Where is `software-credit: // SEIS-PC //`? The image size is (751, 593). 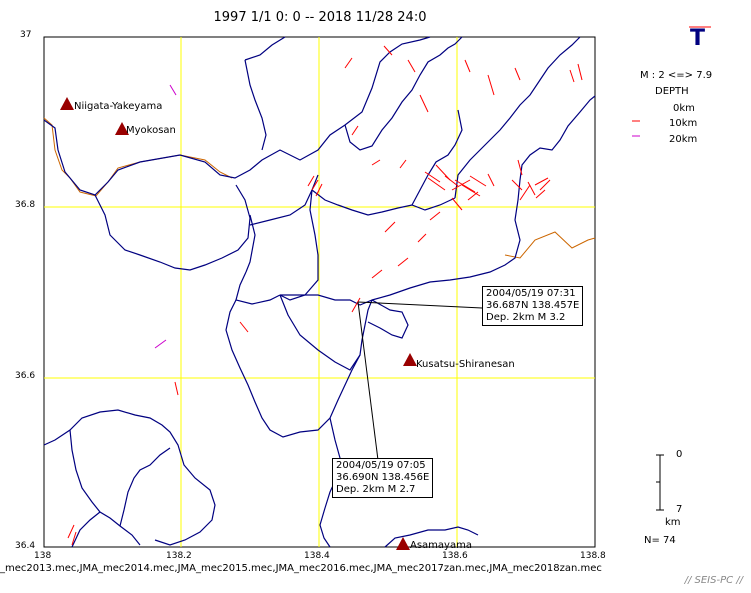 software-credit: // SEIS-PC // is located at coordinates (713, 580).